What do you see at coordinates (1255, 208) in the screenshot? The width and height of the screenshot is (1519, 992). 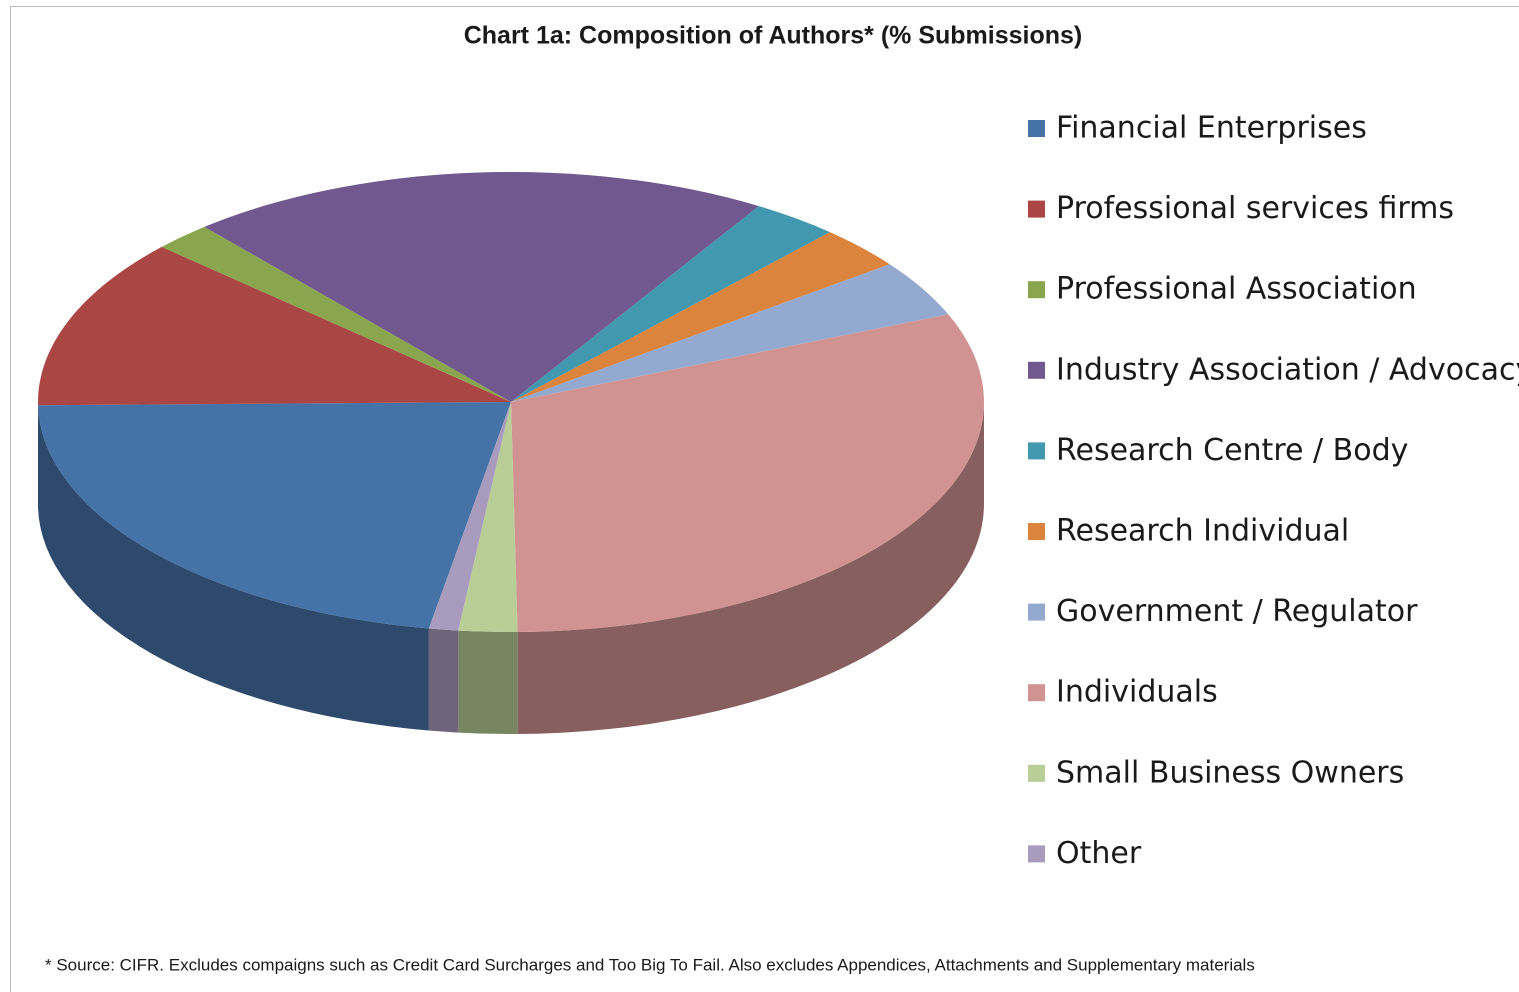 I see `legend-label: Professional services firms` at bounding box center [1255, 208].